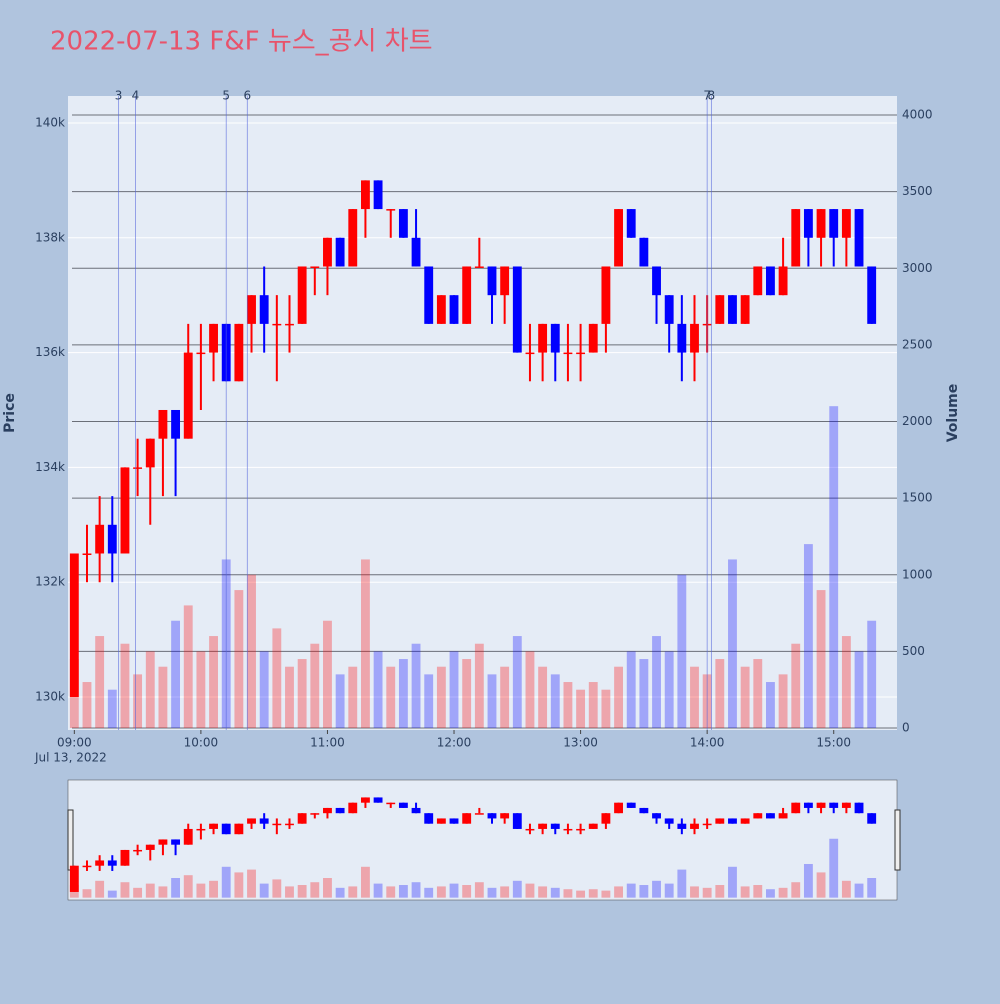 The height and width of the screenshot is (1004, 1000). Describe the element at coordinates (454, 743) in the screenshot. I see `x-tick-label: 12:00` at that location.